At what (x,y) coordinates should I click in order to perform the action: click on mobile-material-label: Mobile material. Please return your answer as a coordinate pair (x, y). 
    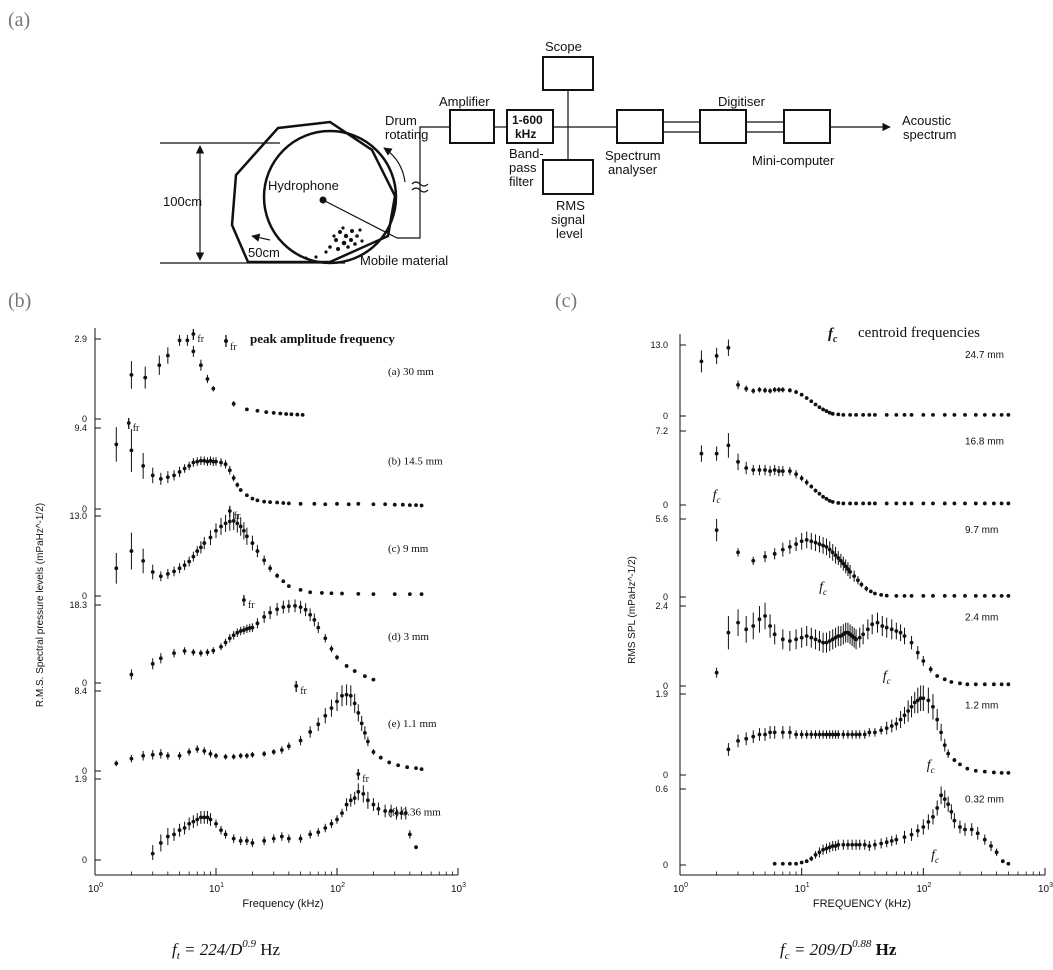
    Looking at the image, I should click on (404, 260).